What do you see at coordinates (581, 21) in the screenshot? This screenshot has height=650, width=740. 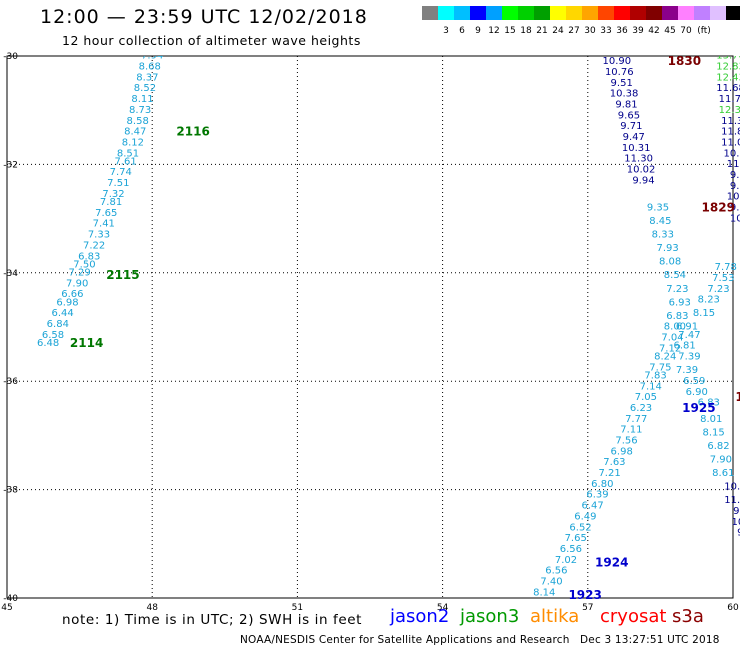 I see `color-legend: 3 6 9 12 15 18 21 24 27 30 33 36 39 42 45 70 (ft)` at bounding box center [581, 21].